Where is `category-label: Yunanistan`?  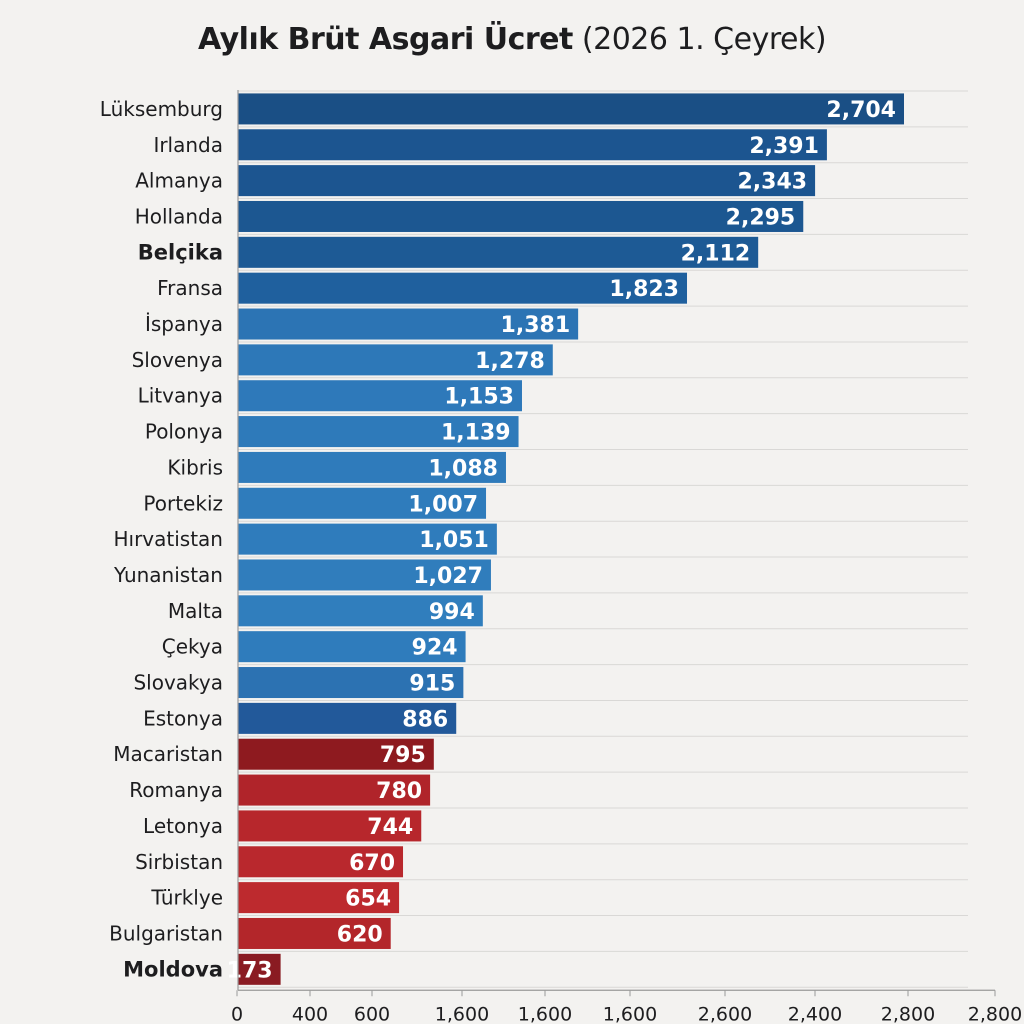
category-label: Yunanistan is located at coordinates (168, 575).